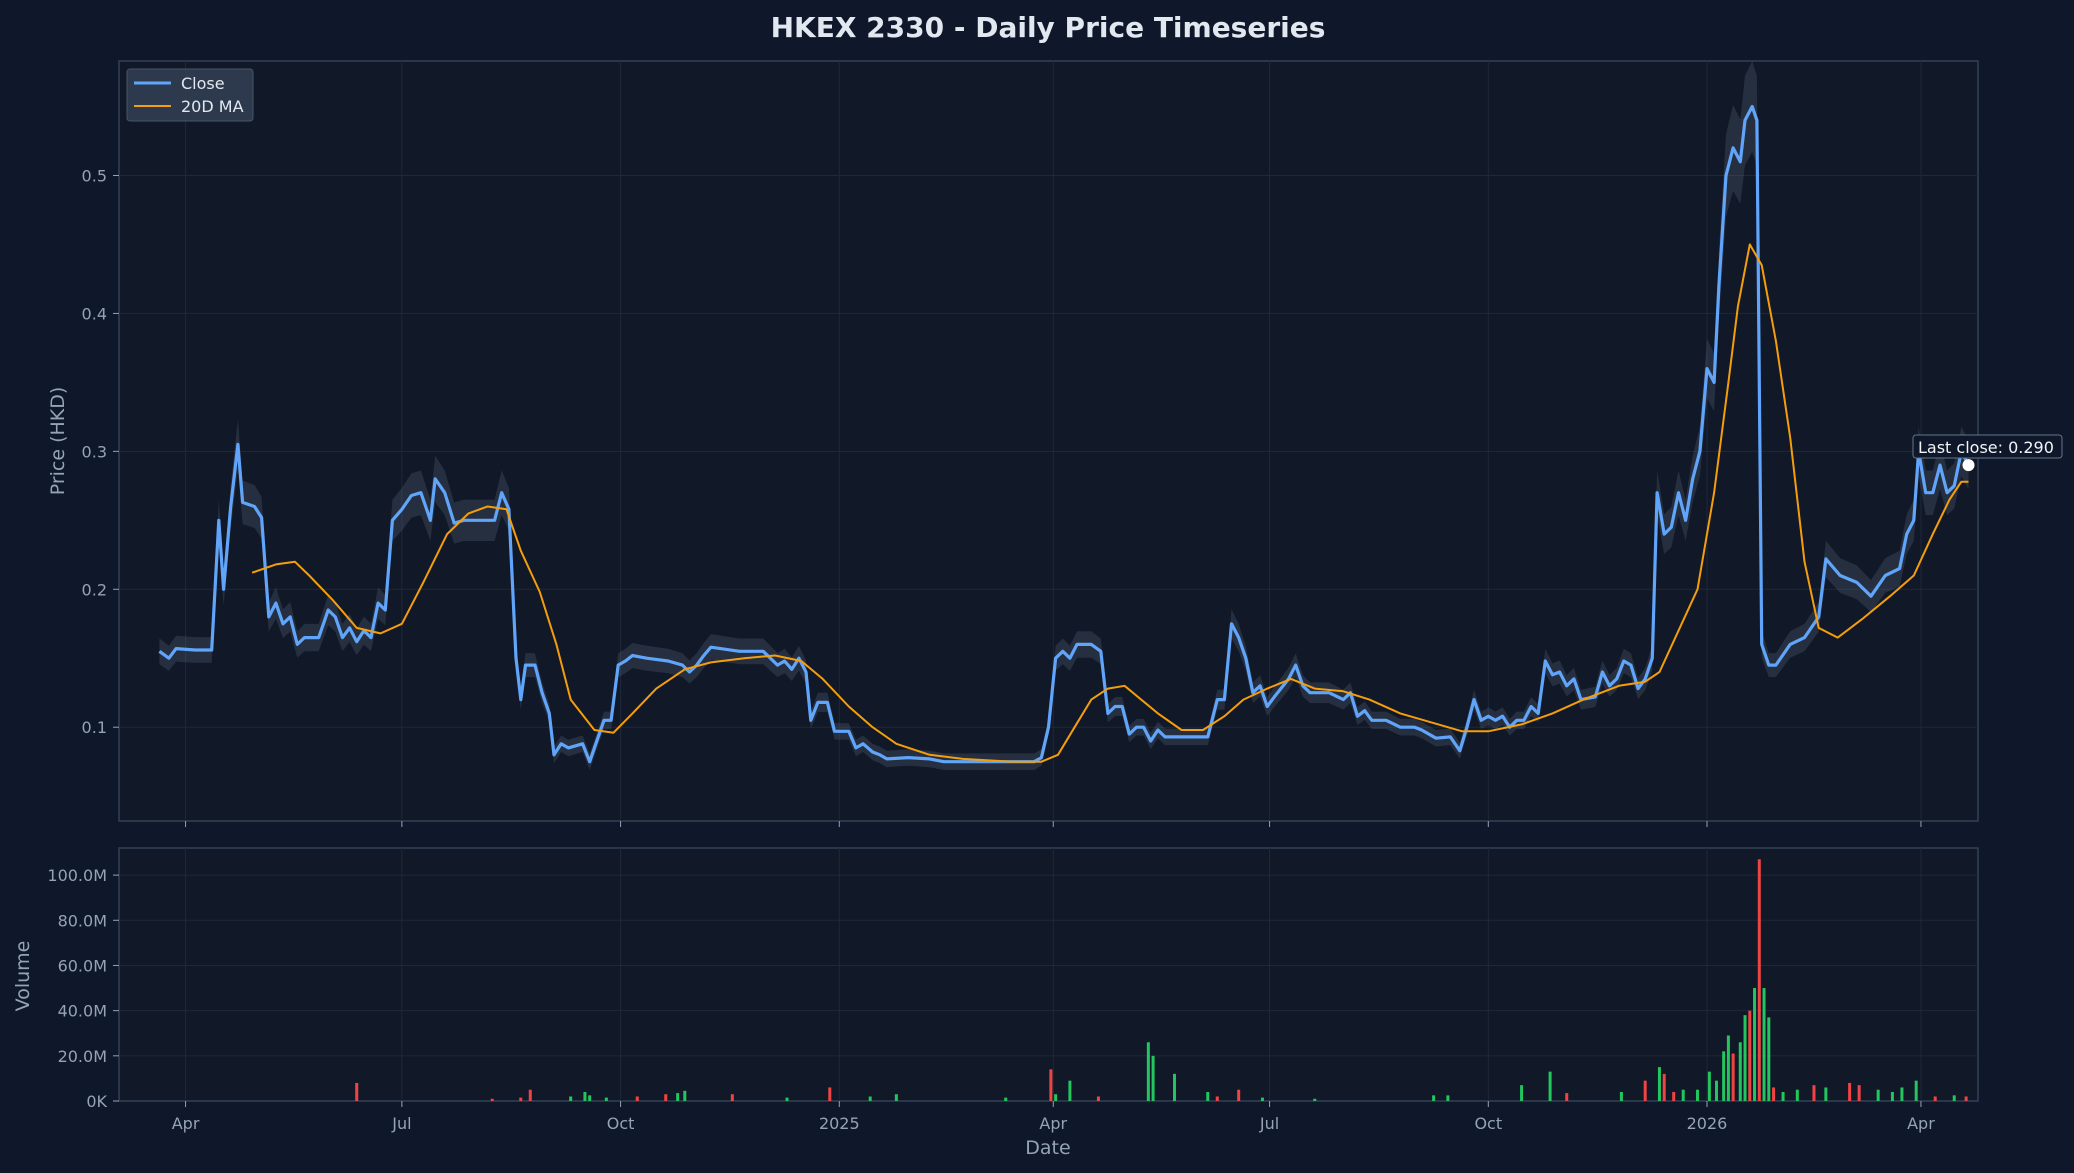 The image size is (2074, 1173). I want to click on xtick-label-2: Oct, so click(621, 1123).